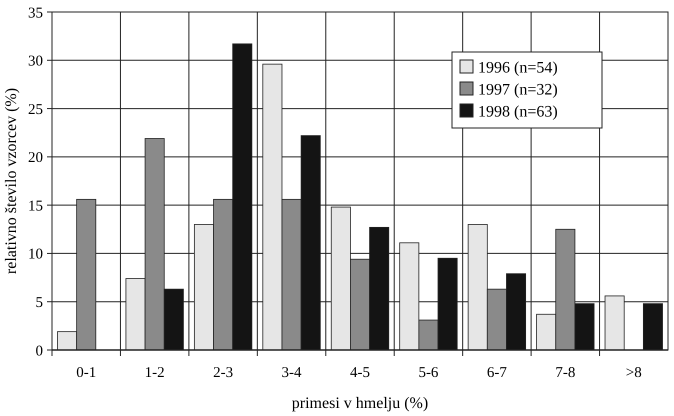  Describe the element at coordinates (497, 373) in the screenshot. I see `x-tick-label: 6-7` at that location.